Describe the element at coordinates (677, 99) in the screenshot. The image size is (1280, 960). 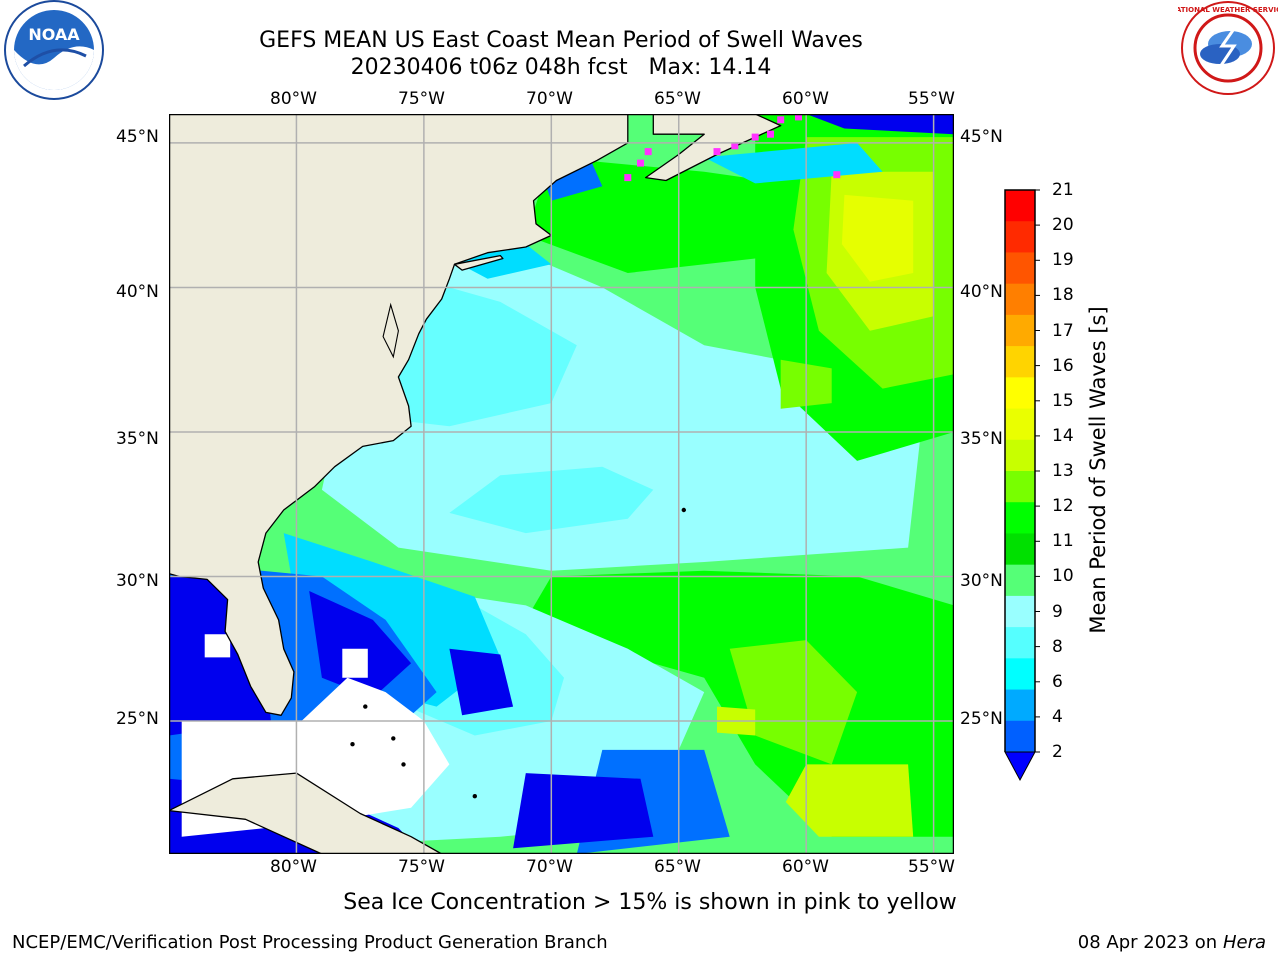
I see `lon-label-top: 65°W` at that location.